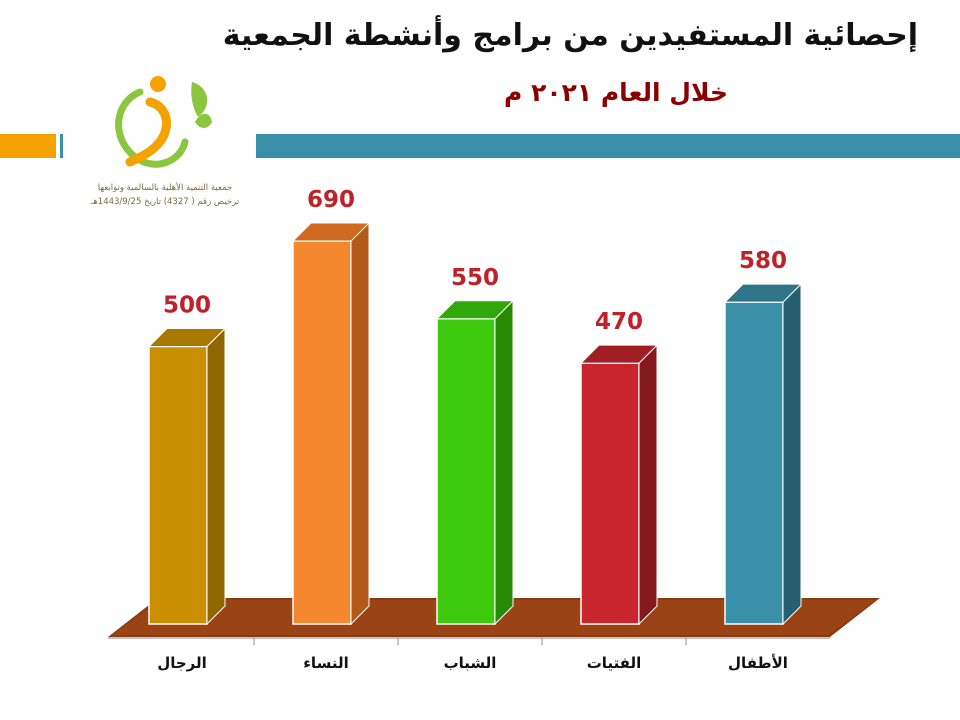 This screenshot has width=960, height=720. What do you see at coordinates (608, 146) in the screenshot?
I see `header-band-teal` at bounding box center [608, 146].